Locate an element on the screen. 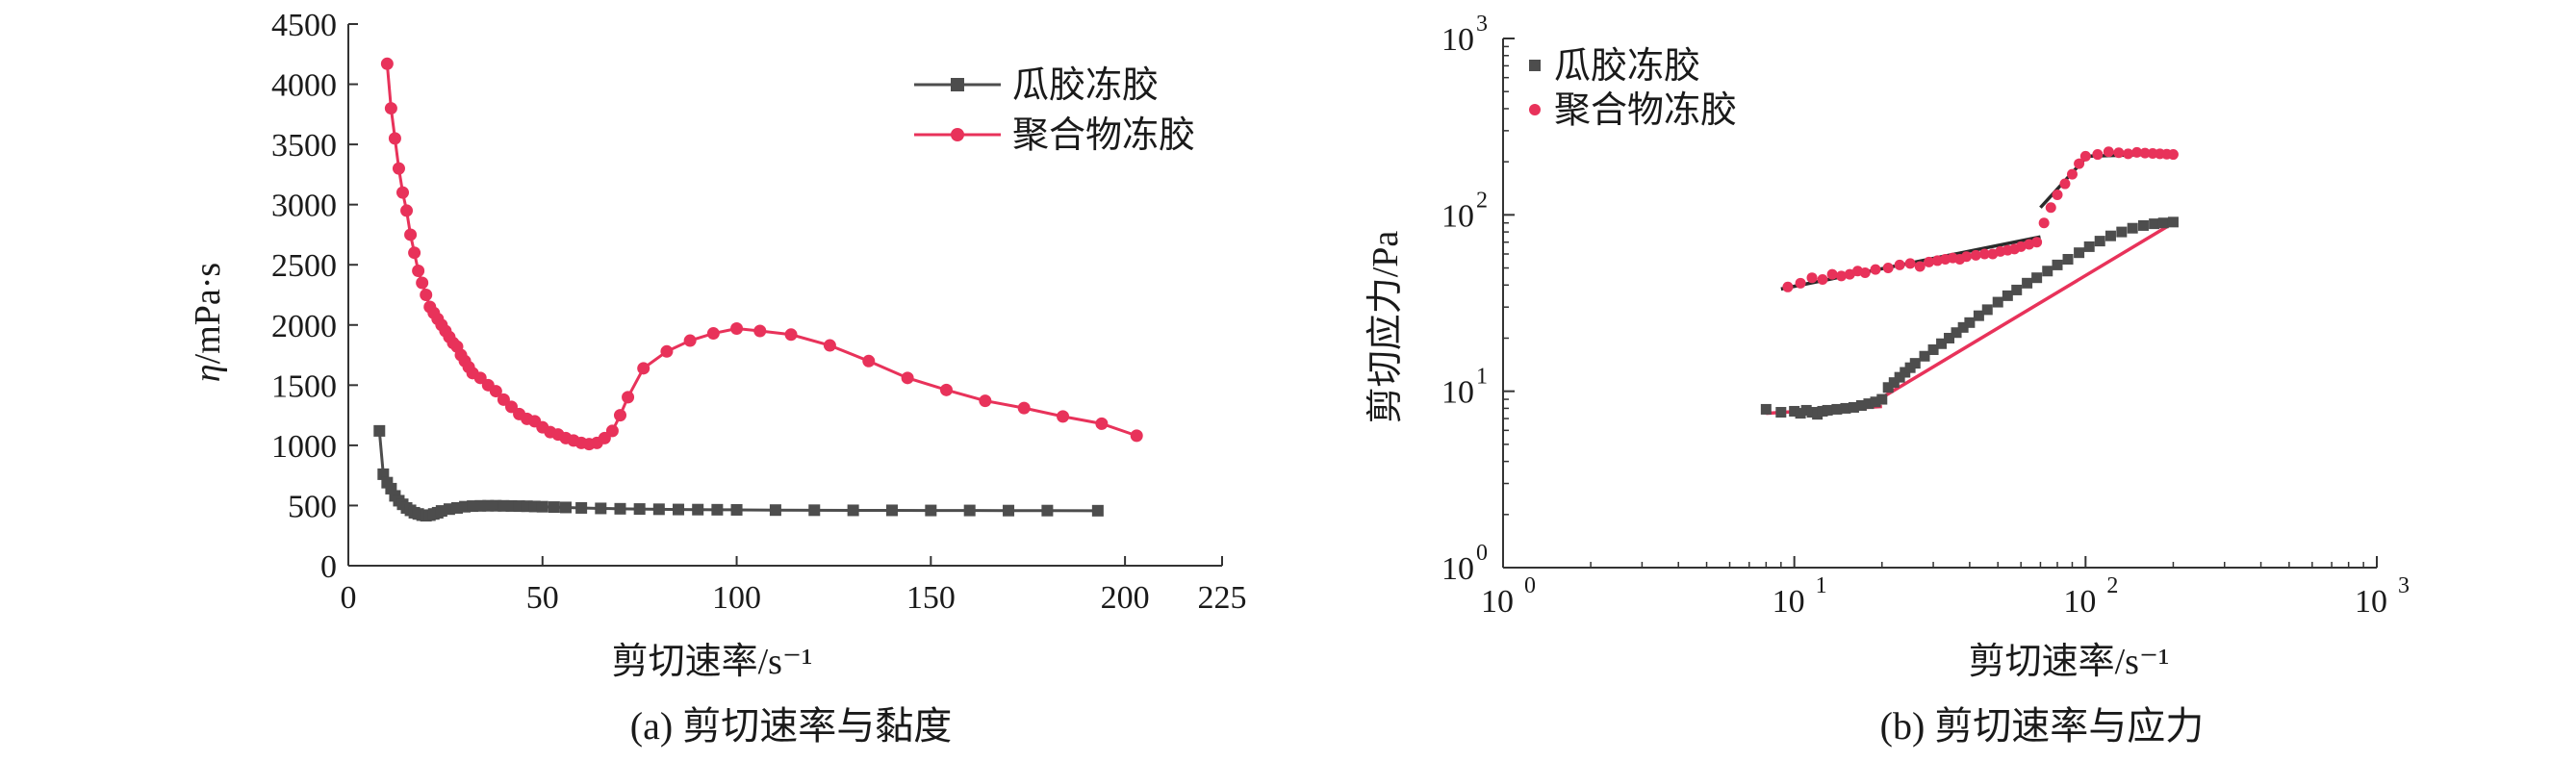  chart-b-ytick-exp: 2 is located at coordinates (1482, 200).